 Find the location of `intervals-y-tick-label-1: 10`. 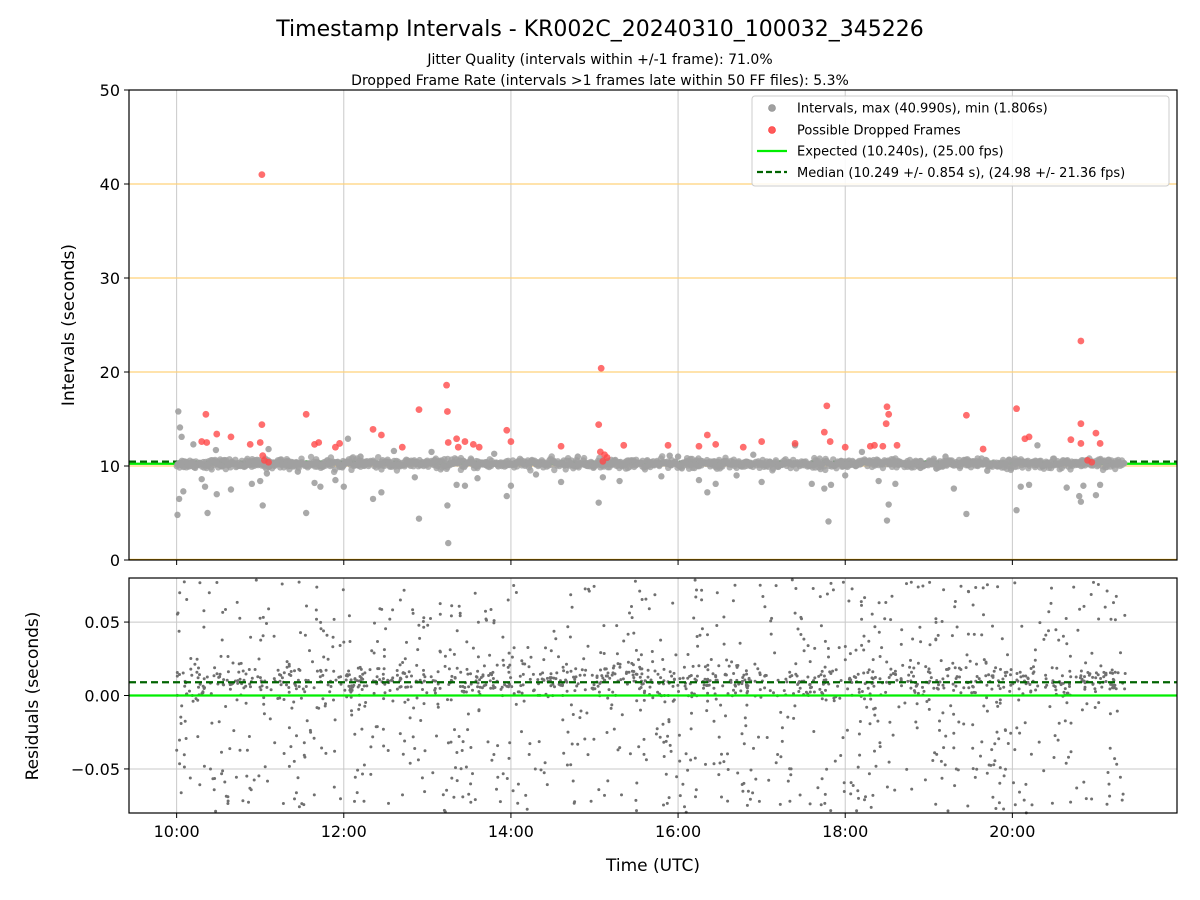

intervals-y-tick-label-1: 10 is located at coordinates (110, 466).